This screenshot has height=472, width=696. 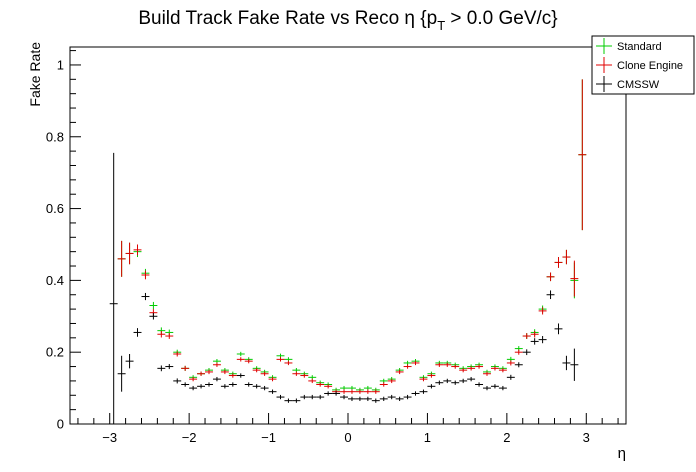 I want to click on legend-entry: Clone Engine, so click(x=639, y=65).